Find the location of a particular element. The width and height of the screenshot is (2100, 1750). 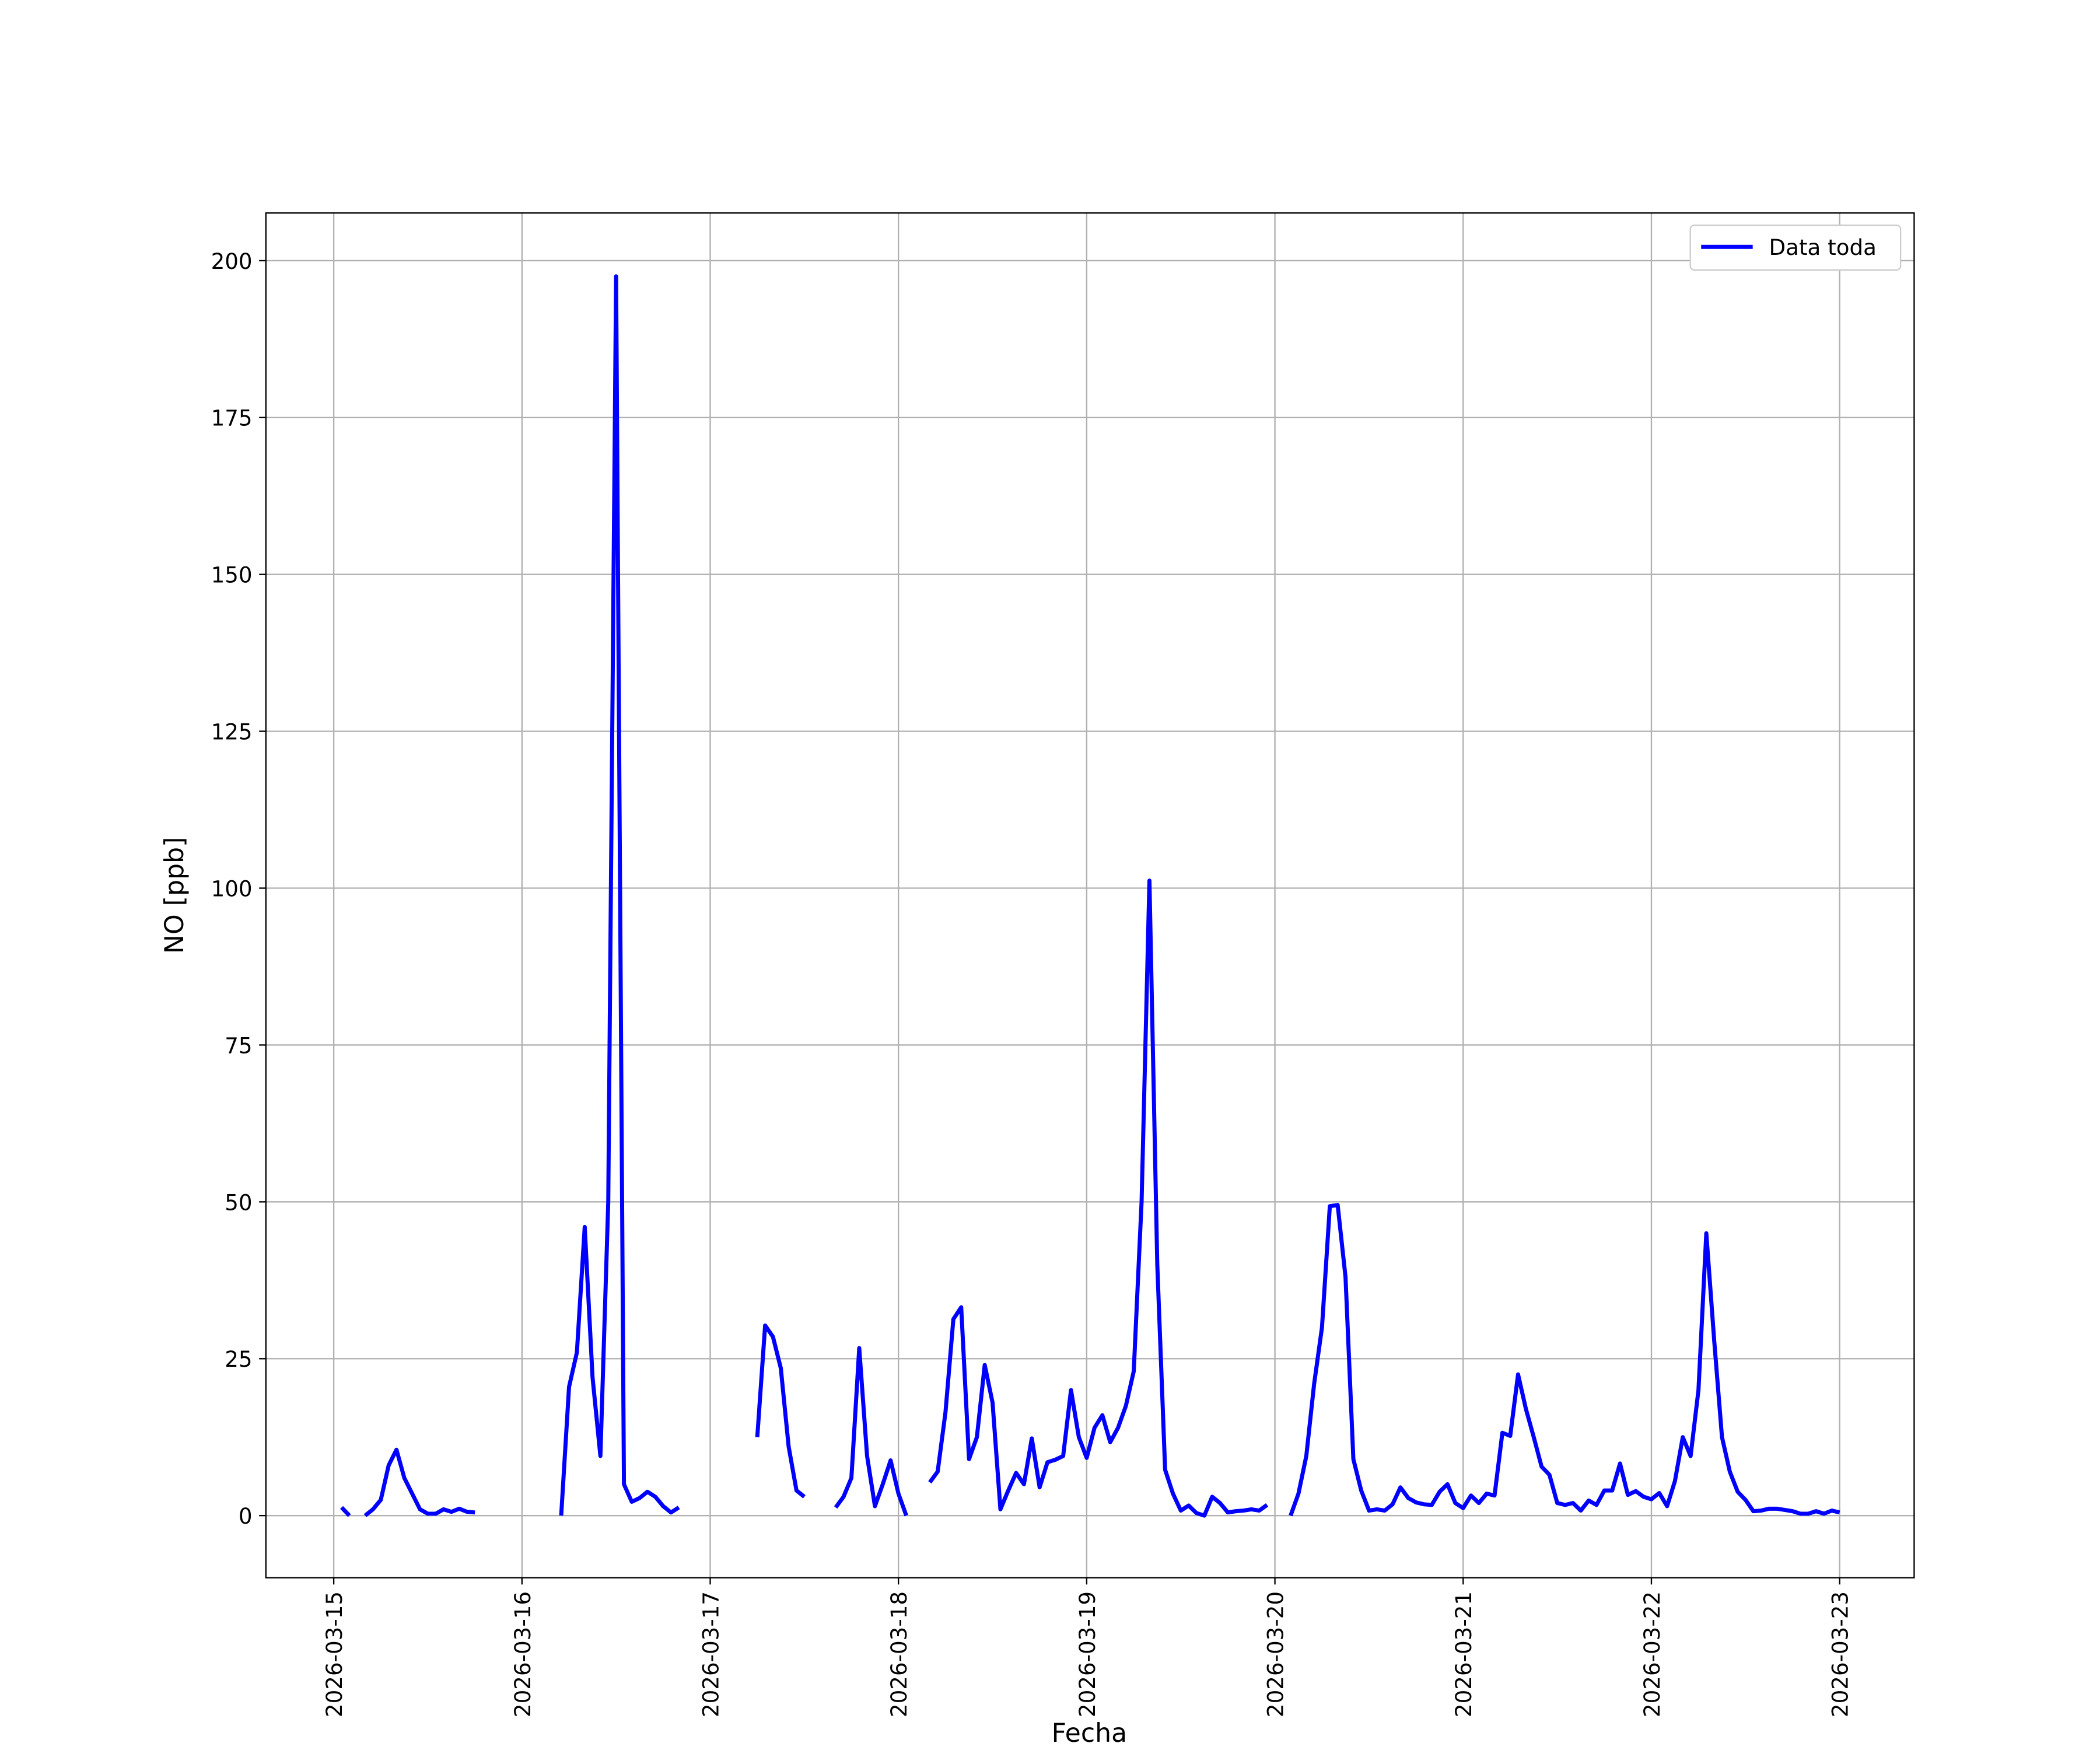

y-tick-label: 0 is located at coordinates (246, 1516).